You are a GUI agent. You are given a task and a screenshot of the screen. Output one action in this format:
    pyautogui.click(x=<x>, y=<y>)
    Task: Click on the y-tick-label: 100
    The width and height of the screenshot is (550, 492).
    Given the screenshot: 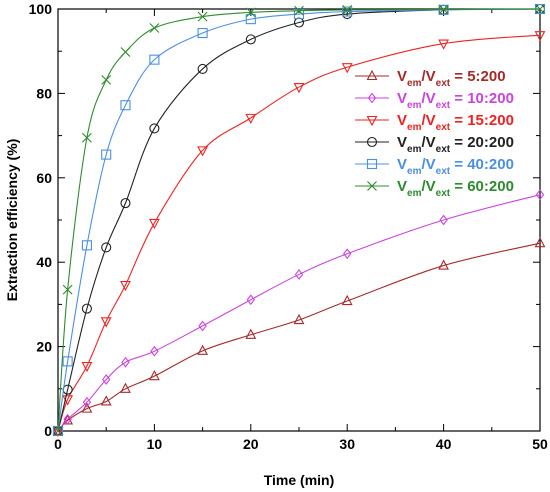 What is the action you would take?
    pyautogui.click(x=41, y=9)
    